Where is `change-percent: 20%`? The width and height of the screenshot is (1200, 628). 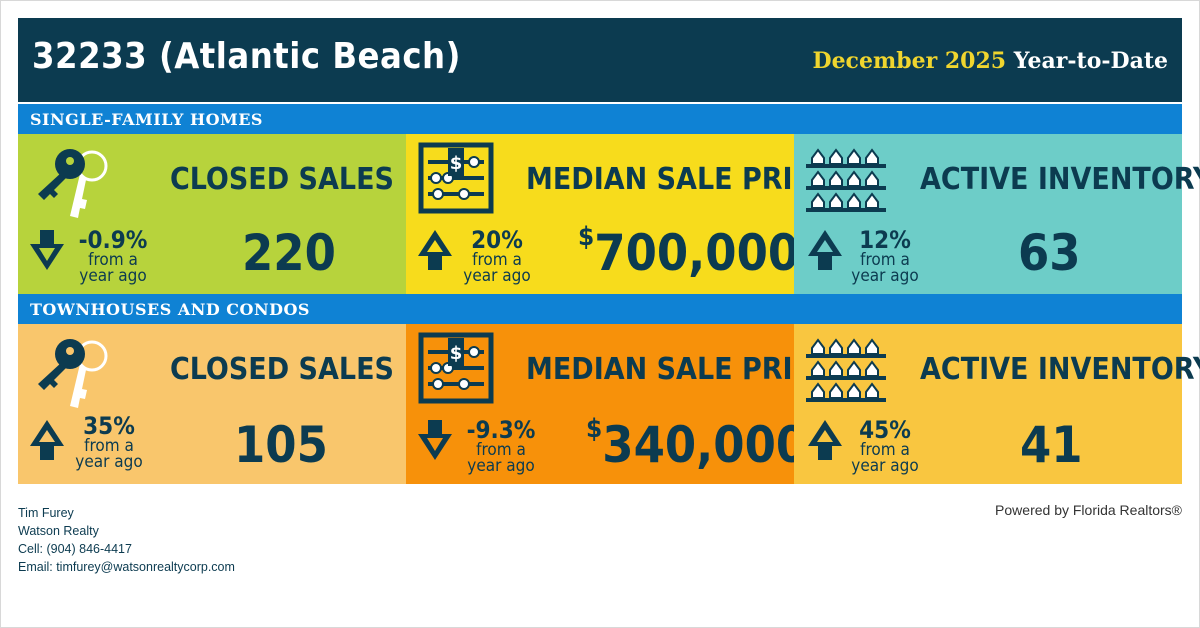 change-percent: 20% is located at coordinates (497, 240).